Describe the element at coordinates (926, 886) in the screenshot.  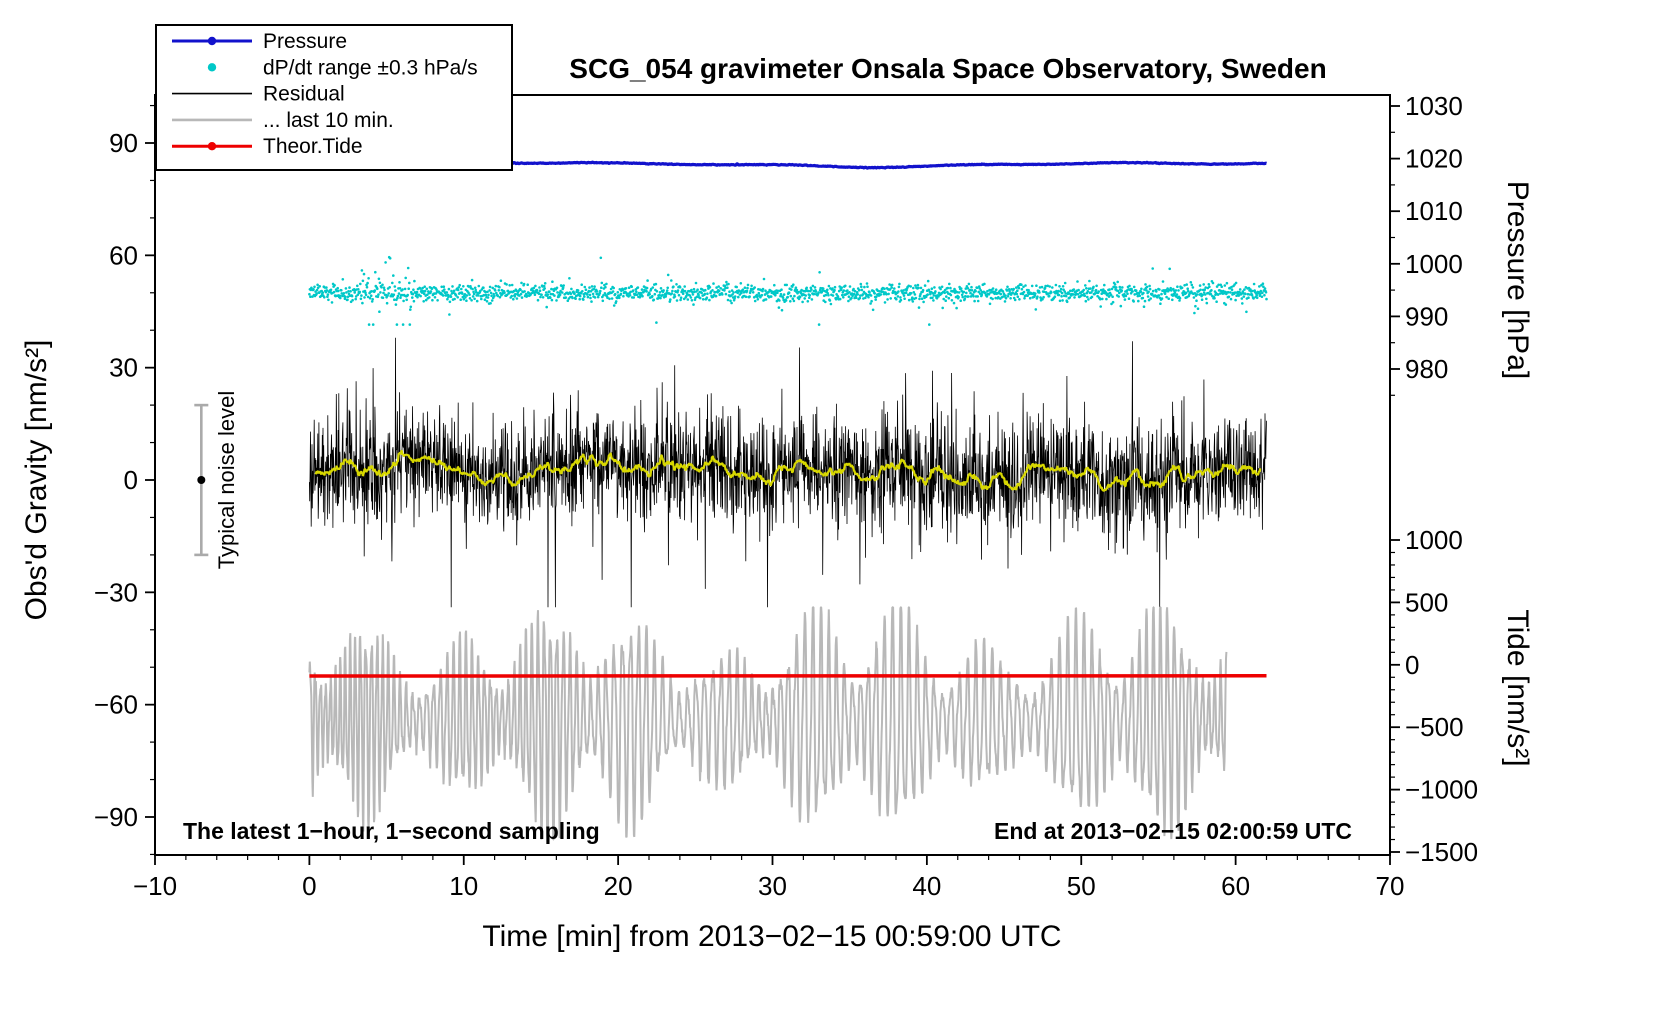
I see `x-tick-label: 40` at that location.